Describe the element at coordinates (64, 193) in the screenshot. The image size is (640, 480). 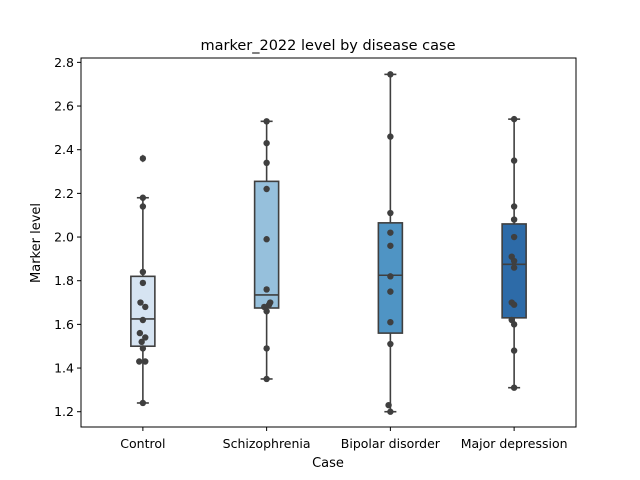
I see `y-tick-label: 2.2` at that location.